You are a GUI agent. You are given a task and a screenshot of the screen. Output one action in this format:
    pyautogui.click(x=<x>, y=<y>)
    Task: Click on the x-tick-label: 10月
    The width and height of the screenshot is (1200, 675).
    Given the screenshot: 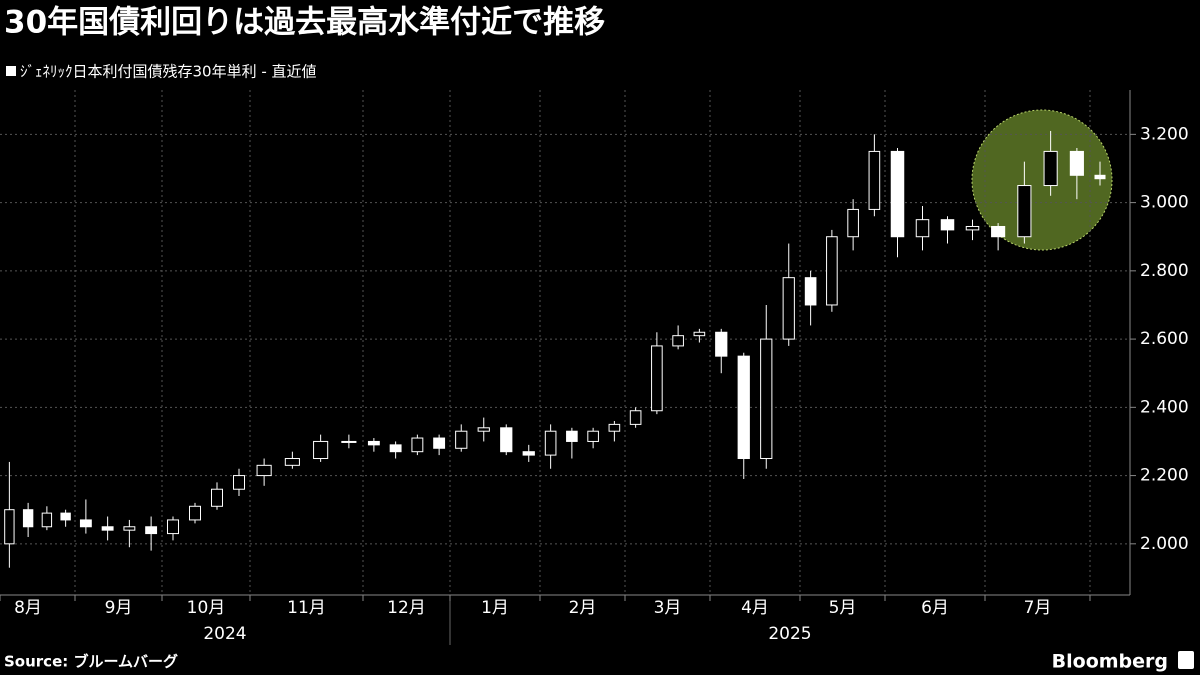 What is the action you would take?
    pyautogui.click(x=206, y=608)
    